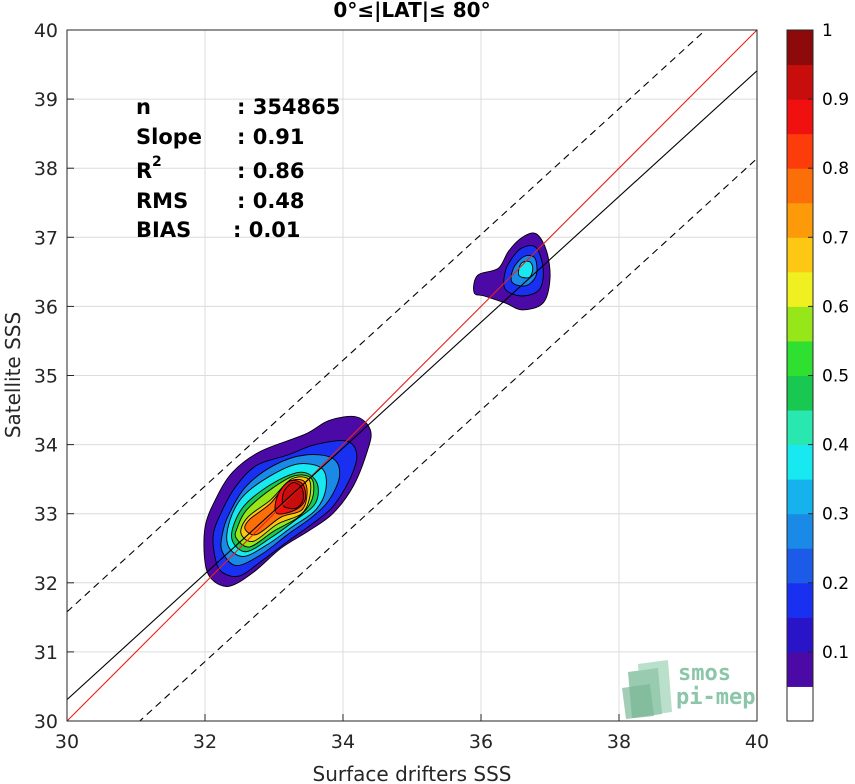  Describe the element at coordinates (267, 230) in the screenshot. I see `stat-bias-value: : 0.01` at that location.